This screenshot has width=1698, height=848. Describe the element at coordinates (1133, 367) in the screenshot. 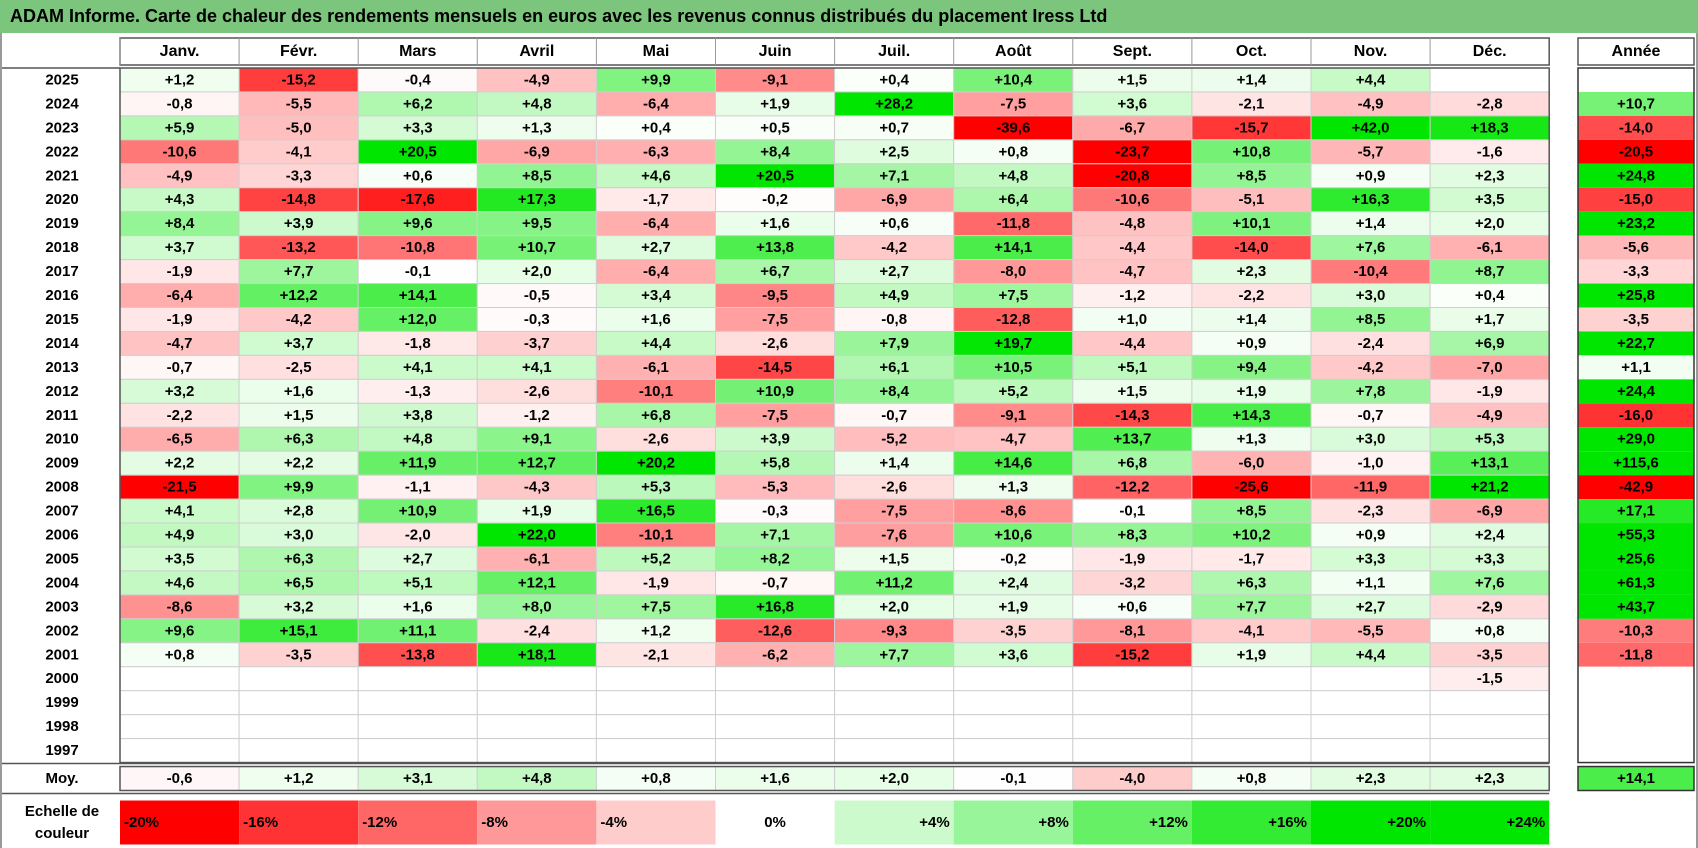

I see `cell-value: +5,1` at that location.